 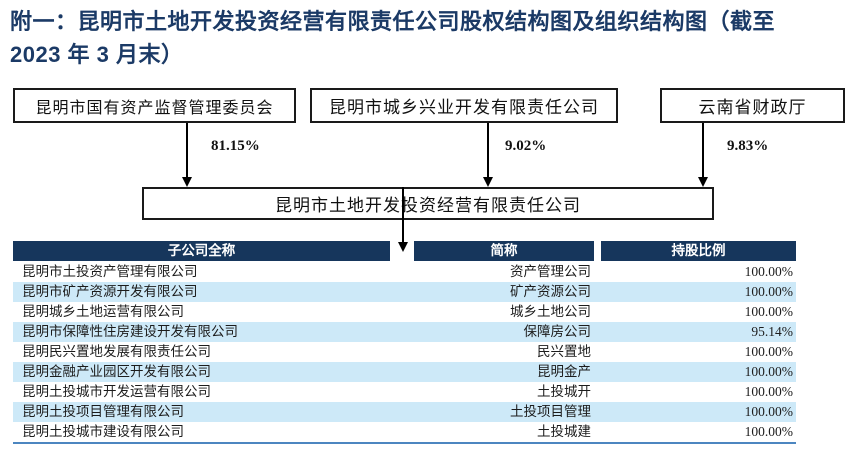 What do you see at coordinates (116, 351) in the screenshot?
I see `subsidiary-full-name: 昆明民兴置地发展有限责任公司` at bounding box center [116, 351].